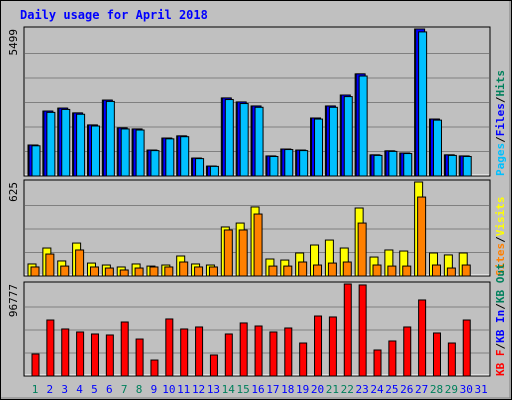 Image resolution: width=512 pixels, height=400 pixels. I want to click on x-tick-label: 21, so click(332, 389).